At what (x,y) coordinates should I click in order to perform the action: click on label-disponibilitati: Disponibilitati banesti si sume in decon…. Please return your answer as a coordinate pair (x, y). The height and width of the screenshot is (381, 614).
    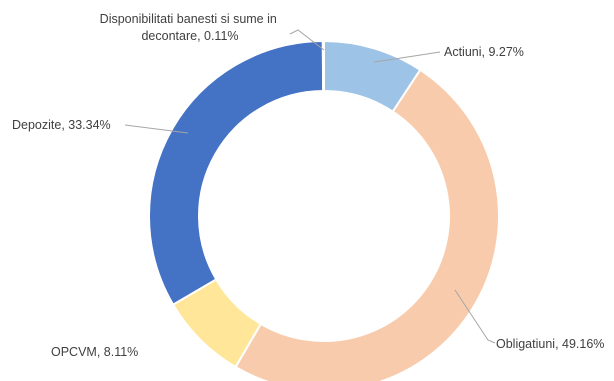
    Looking at the image, I should click on (190, 27).